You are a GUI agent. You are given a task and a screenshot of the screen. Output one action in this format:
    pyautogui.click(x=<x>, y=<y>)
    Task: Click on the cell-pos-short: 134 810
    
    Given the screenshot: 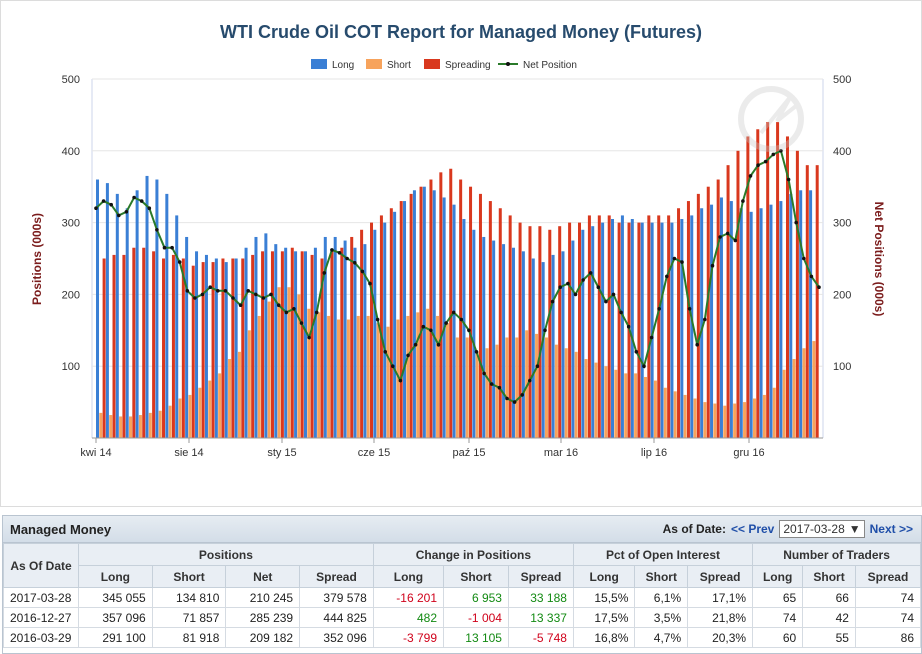 What is the action you would take?
    pyautogui.click(x=189, y=597)
    